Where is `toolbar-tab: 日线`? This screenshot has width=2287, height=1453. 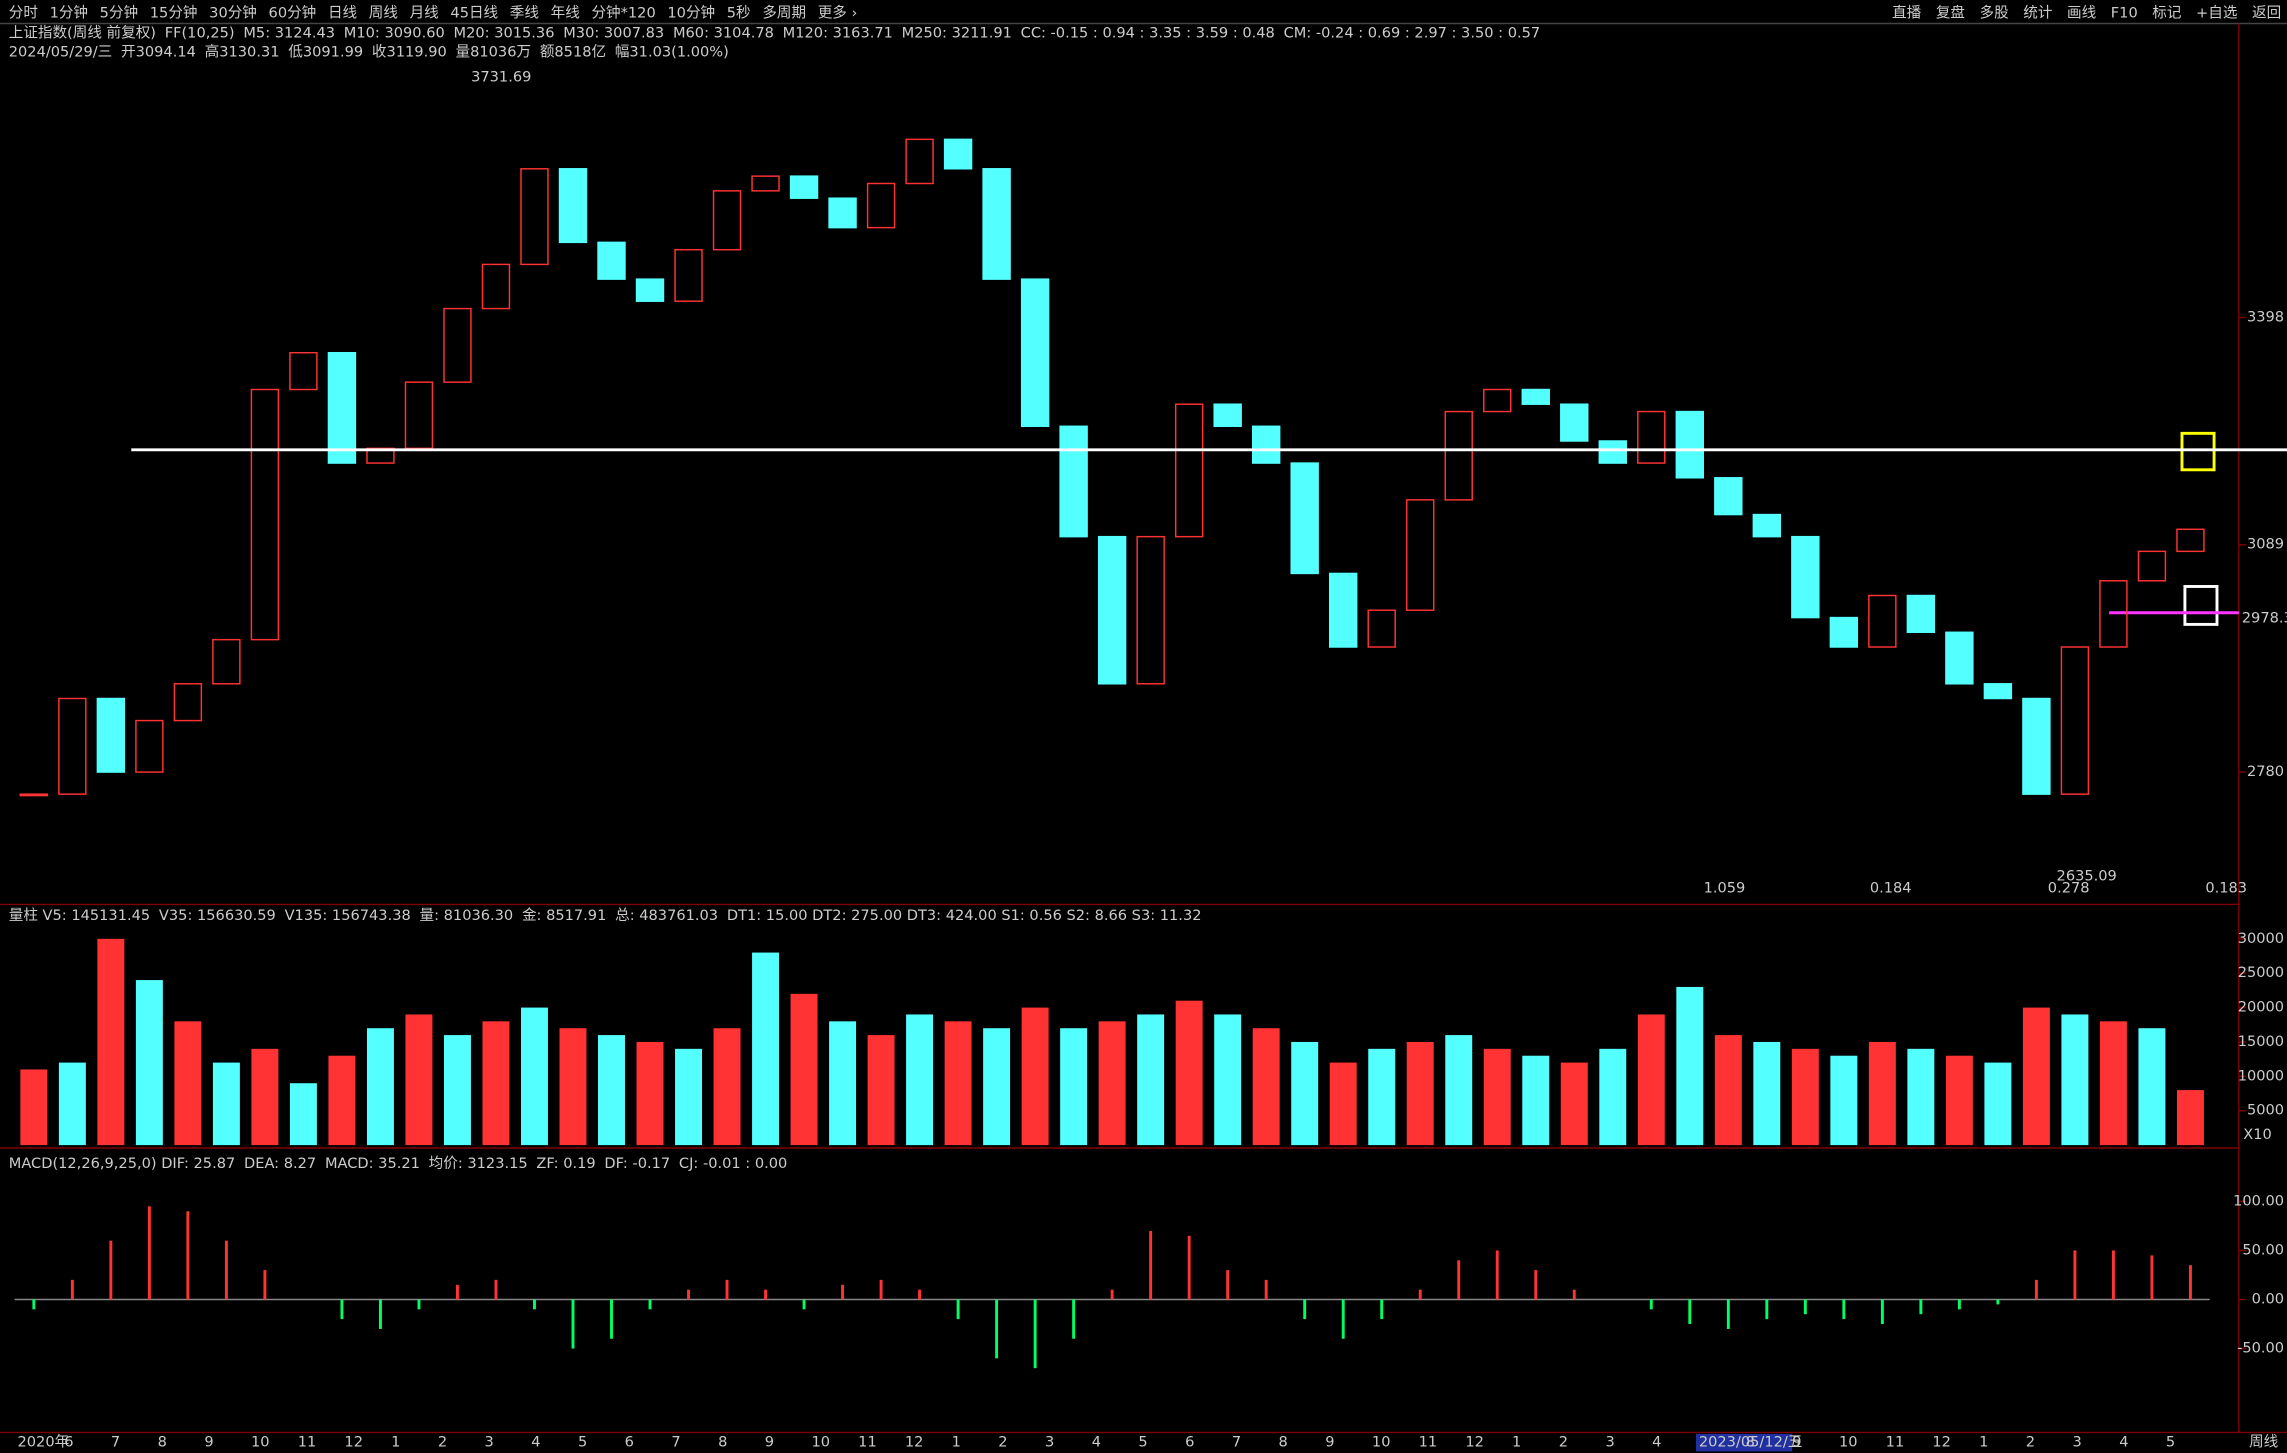 toolbar-tab: 日线 is located at coordinates (343, 12).